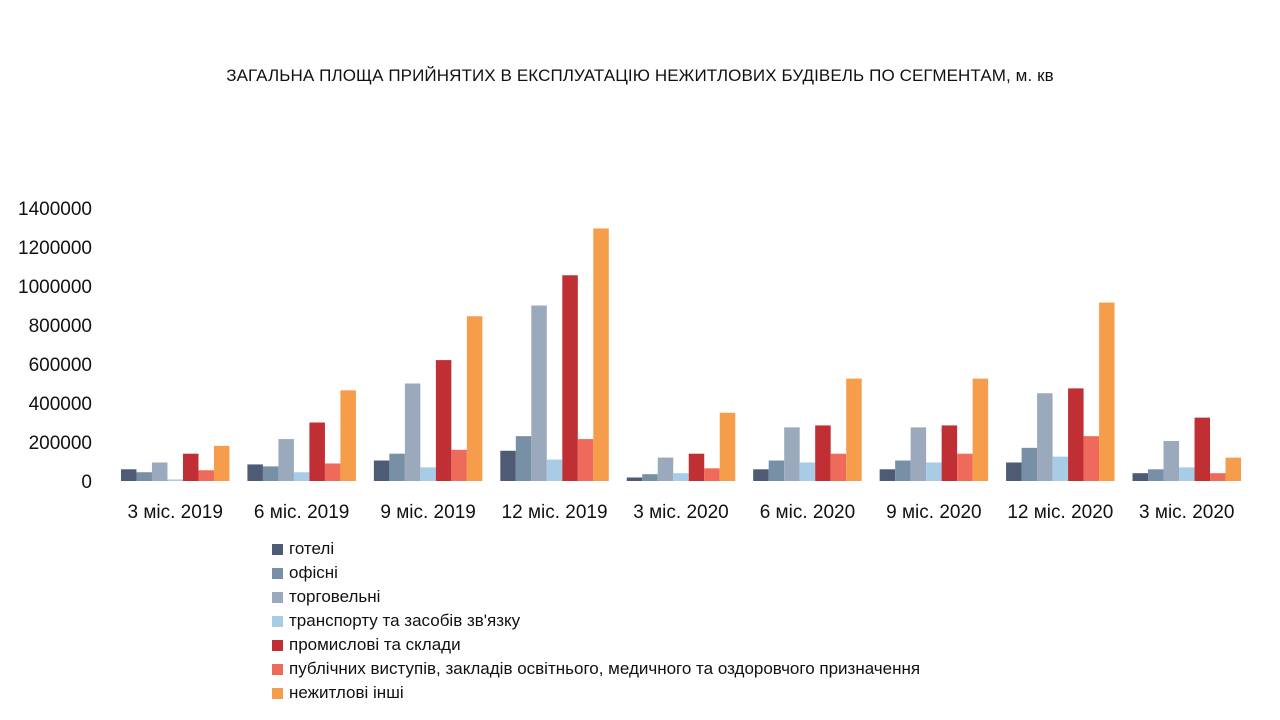  I want to click on legend-label: готелі, so click(312, 548).